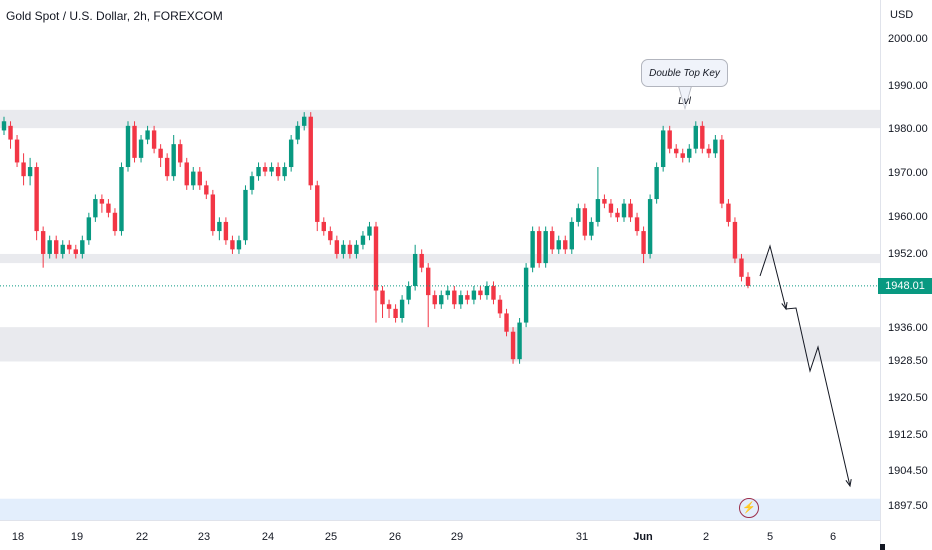 The image size is (932, 550). Describe the element at coordinates (706, 537) in the screenshot. I see `x-tick-label: 2` at that location.